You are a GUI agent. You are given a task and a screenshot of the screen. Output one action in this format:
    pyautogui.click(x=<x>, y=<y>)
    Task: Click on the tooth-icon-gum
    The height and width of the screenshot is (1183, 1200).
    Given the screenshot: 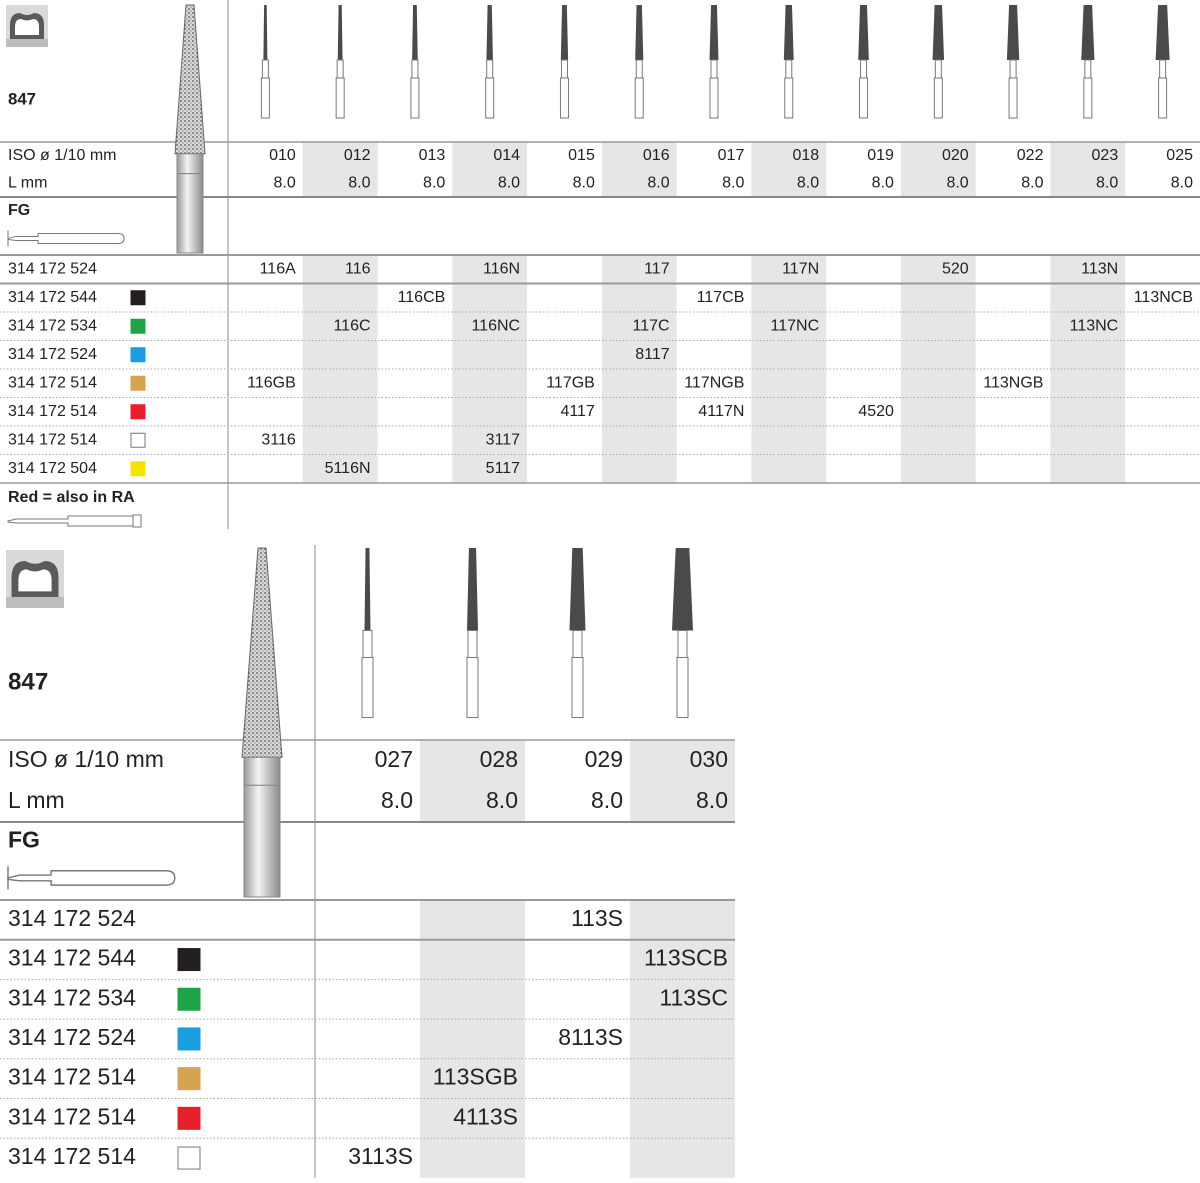 What is the action you would take?
    pyautogui.click(x=27, y=43)
    